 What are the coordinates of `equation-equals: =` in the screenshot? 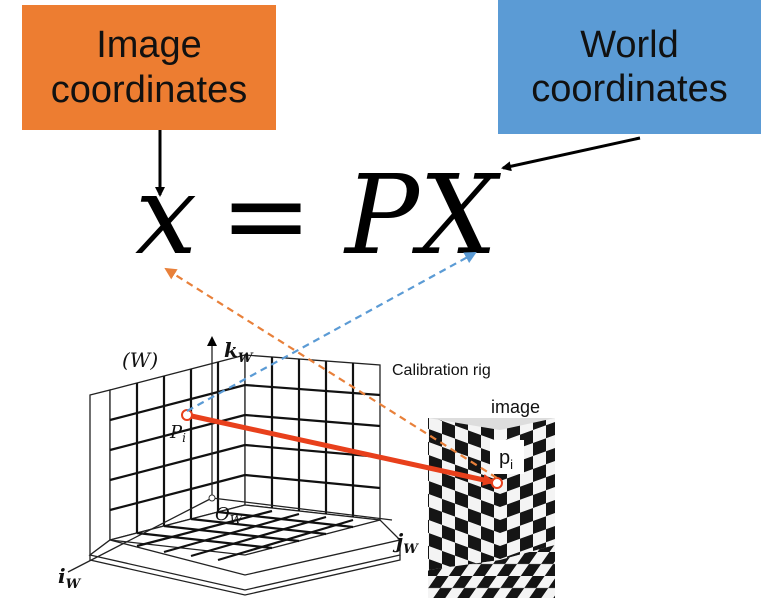 It's located at (266, 215).